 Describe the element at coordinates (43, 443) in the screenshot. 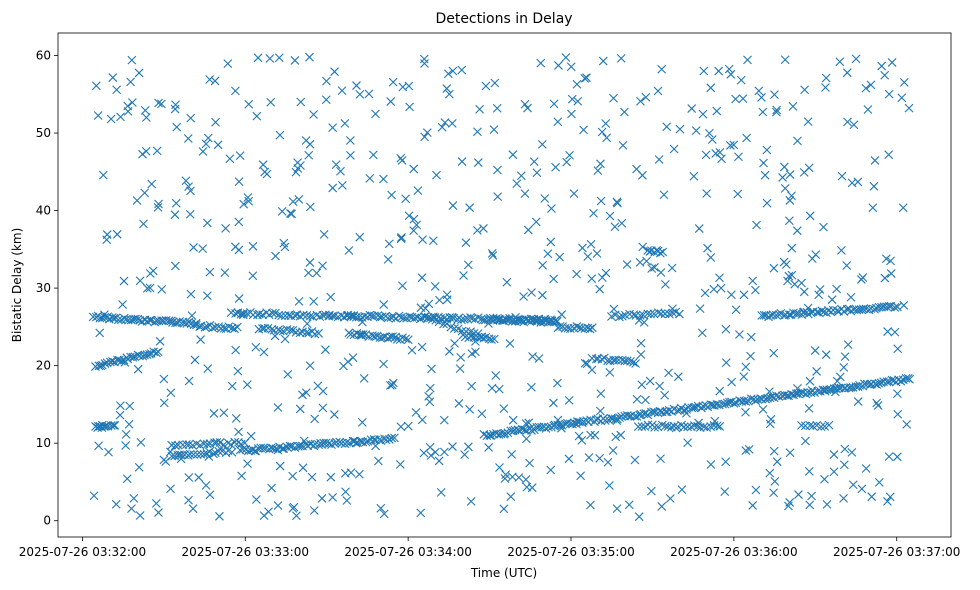

I see `y-tick-label: 10` at that location.